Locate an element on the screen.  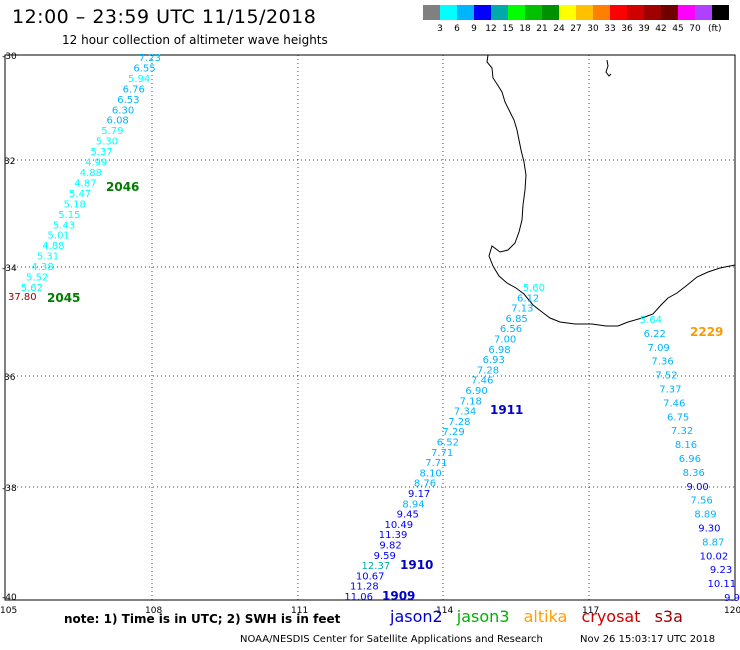
swh-value: 6.85 is located at coordinates (517, 319).